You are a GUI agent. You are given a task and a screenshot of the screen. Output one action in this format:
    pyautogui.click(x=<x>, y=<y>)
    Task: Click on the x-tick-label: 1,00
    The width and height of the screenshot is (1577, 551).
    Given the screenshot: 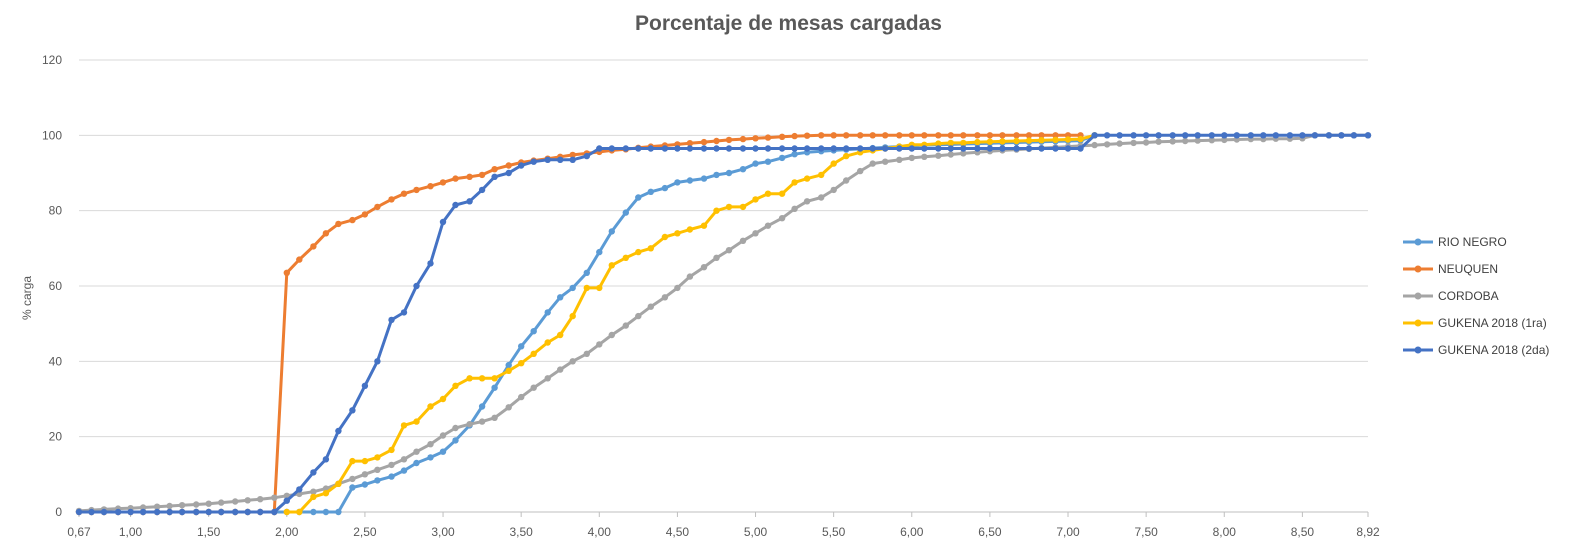 What is the action you would take?
    pyautogui.click(x=131, y=532)
    